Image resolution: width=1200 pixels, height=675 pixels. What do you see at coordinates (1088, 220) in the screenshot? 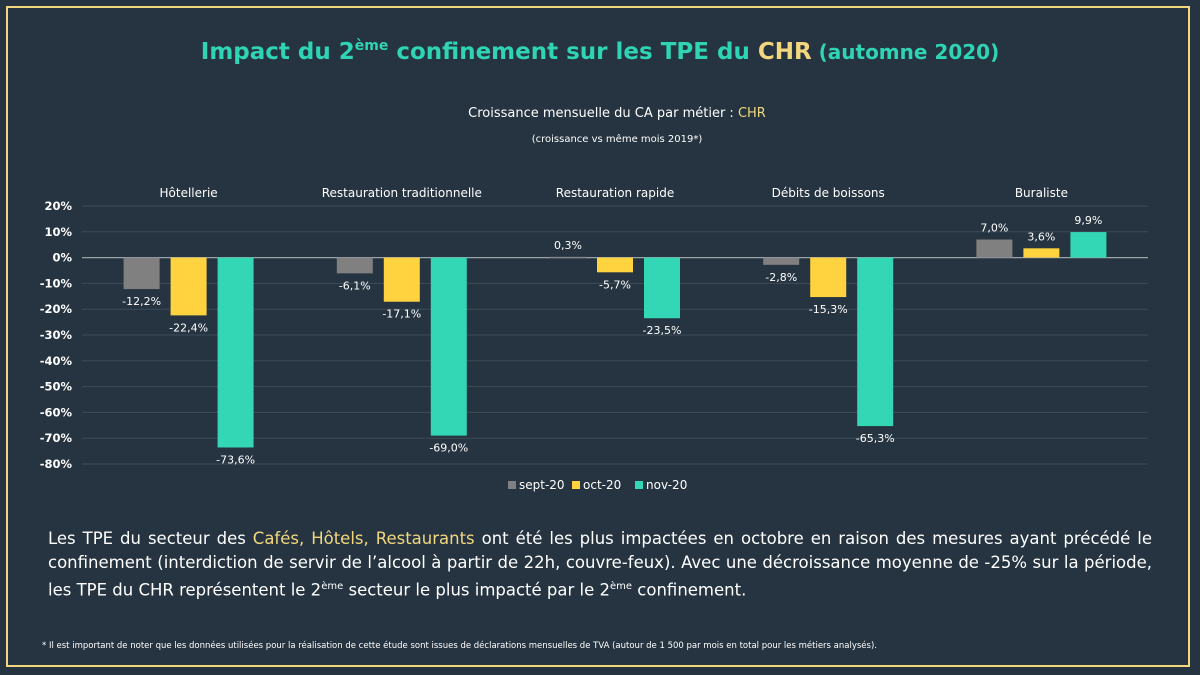
I see `data-label: 9,9%` at bounding box center [1088, 220].